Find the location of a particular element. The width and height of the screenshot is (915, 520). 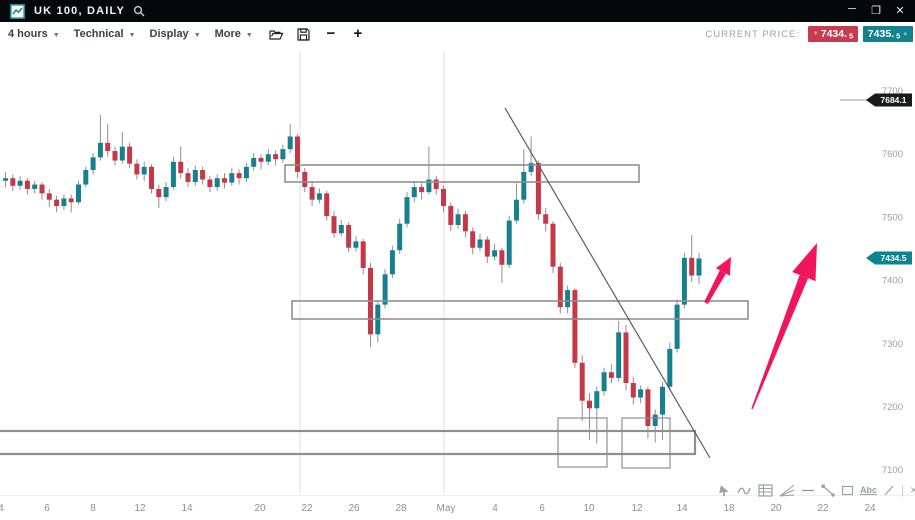

price-axis-label: 7200 is located at coordinates (892, 407).